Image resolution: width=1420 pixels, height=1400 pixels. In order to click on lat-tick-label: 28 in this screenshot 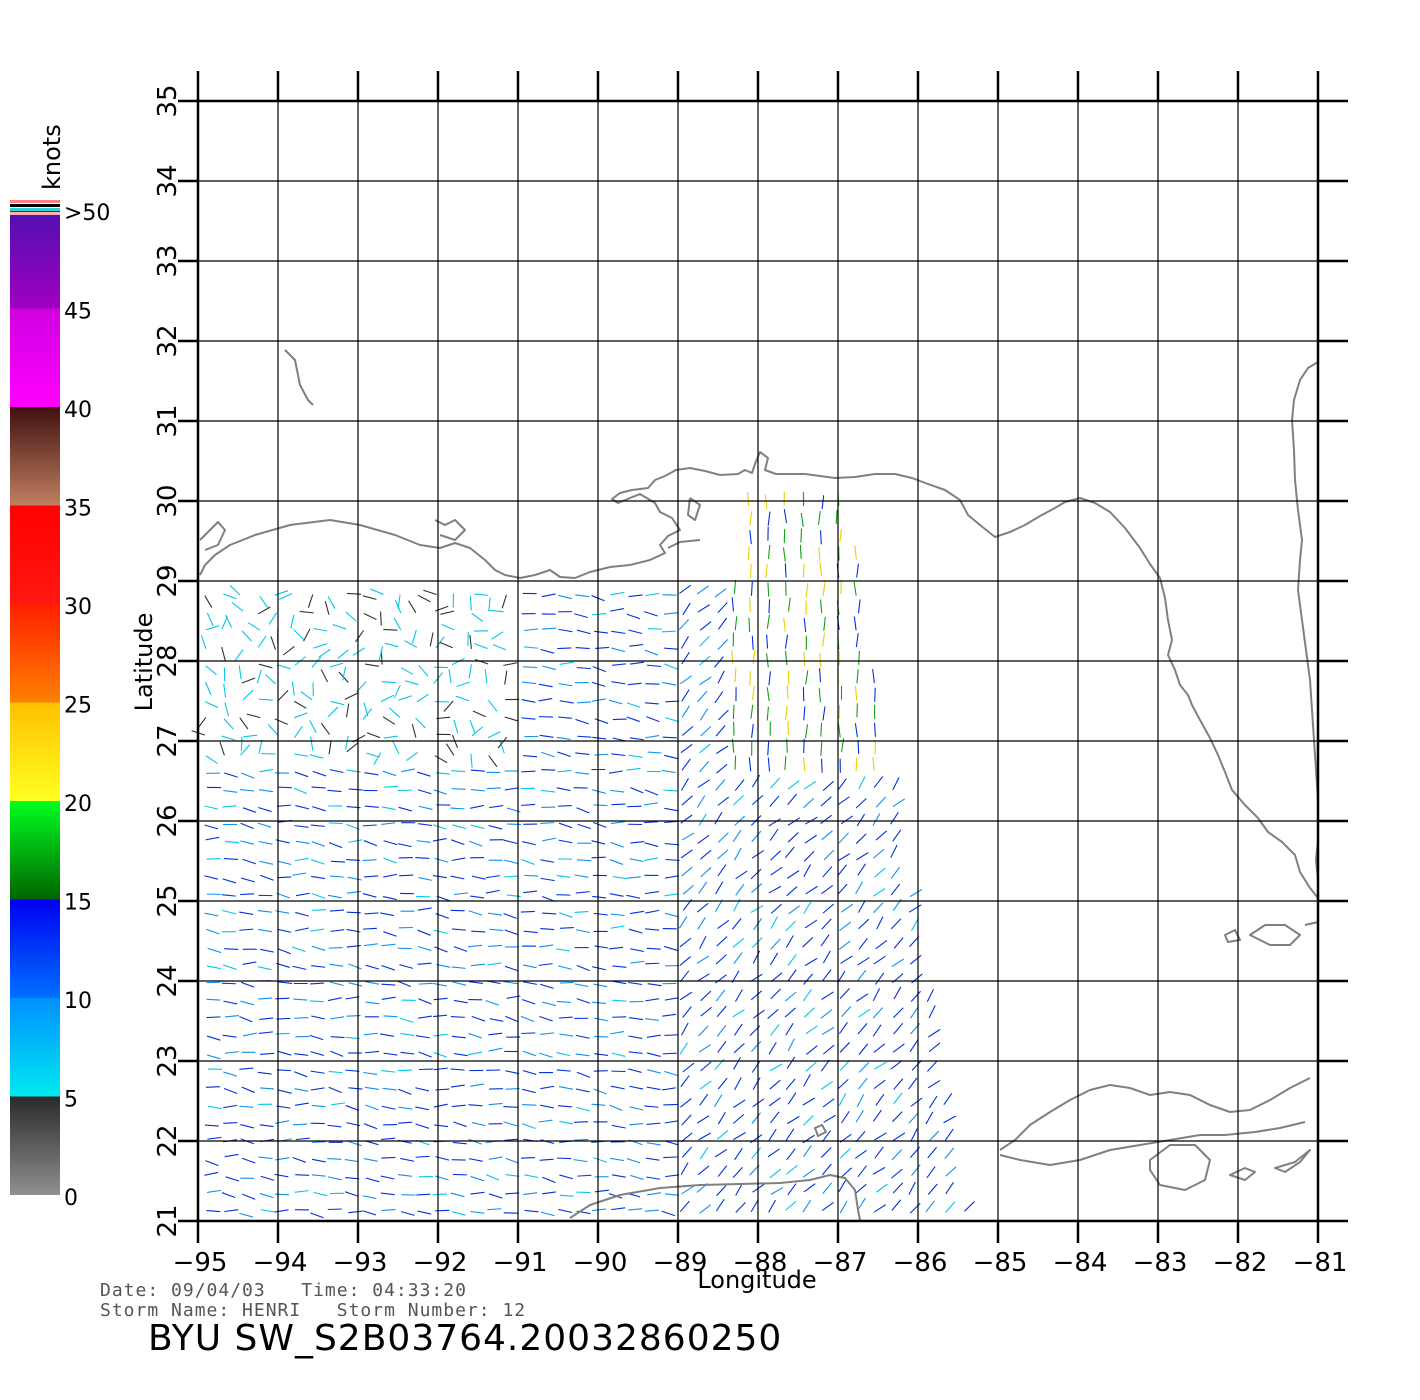, I will do `click(168, 660)`.